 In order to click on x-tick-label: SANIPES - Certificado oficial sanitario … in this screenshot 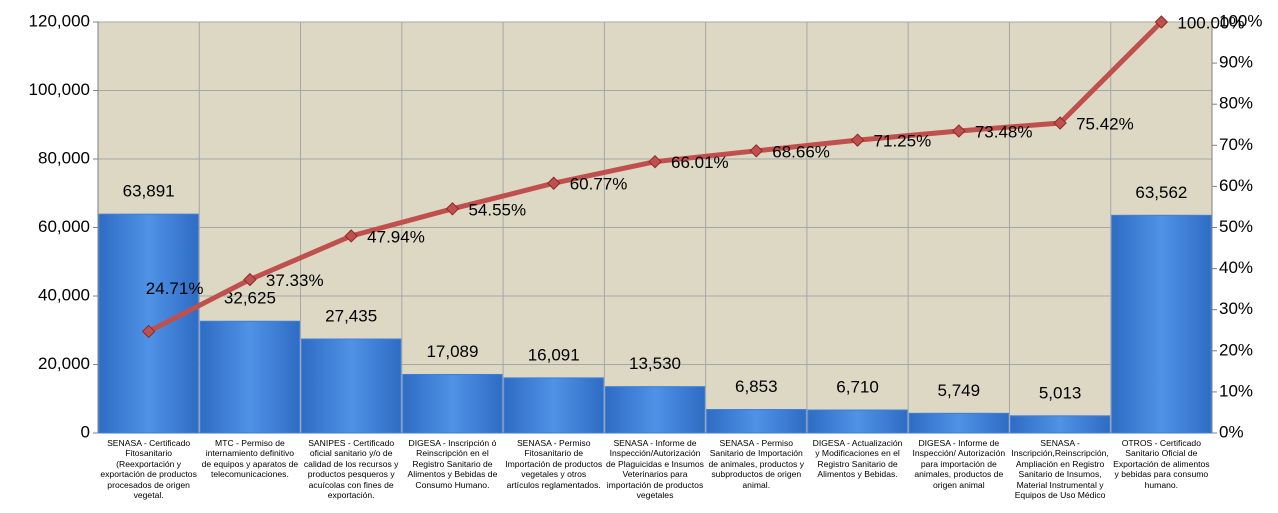, I will do `click(351, 469)`.